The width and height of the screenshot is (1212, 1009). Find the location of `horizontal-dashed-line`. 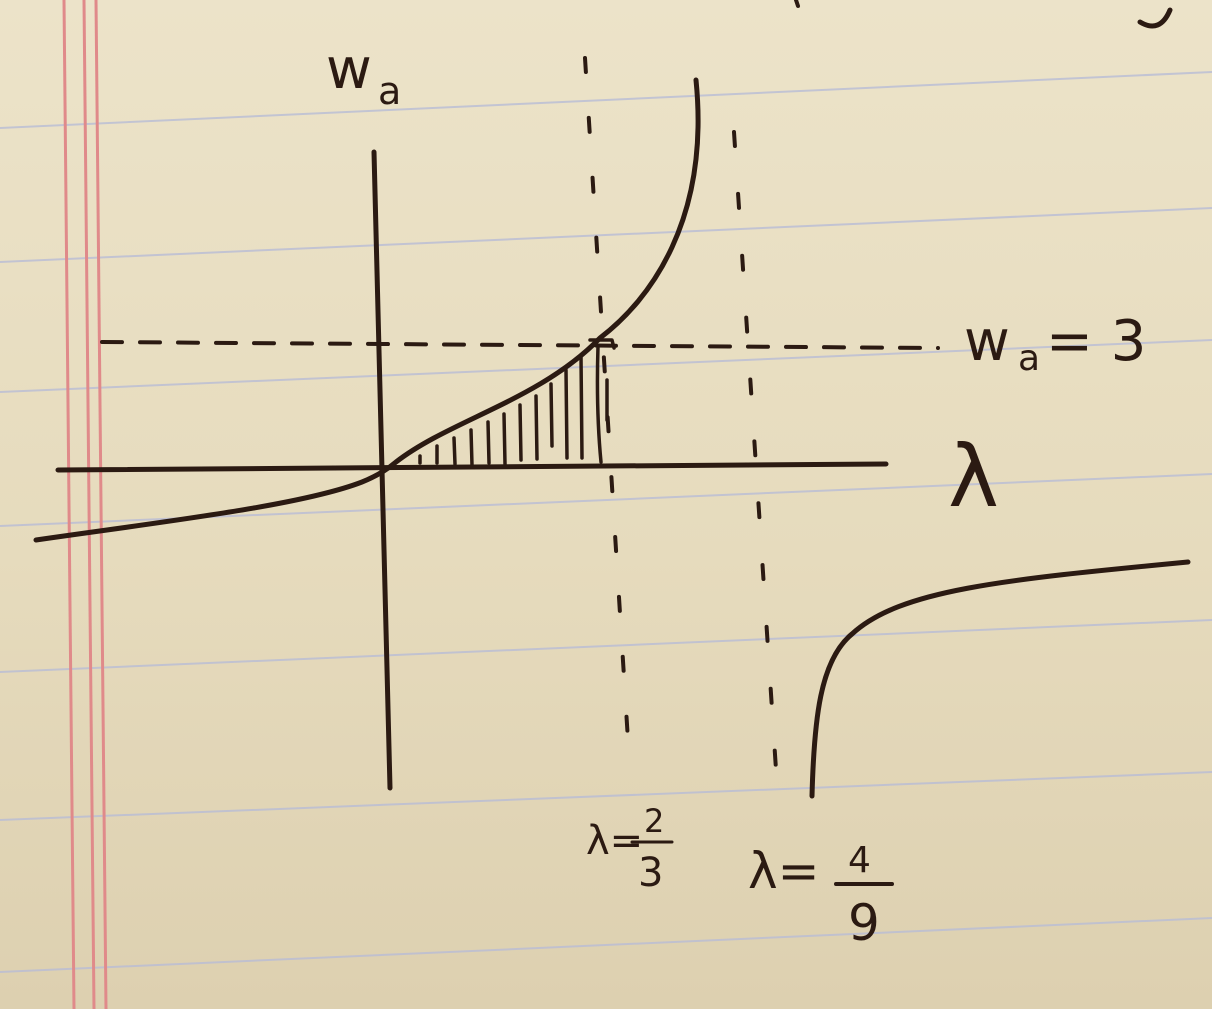

horizontal-dashed-line is located at coordinates (520, 345).